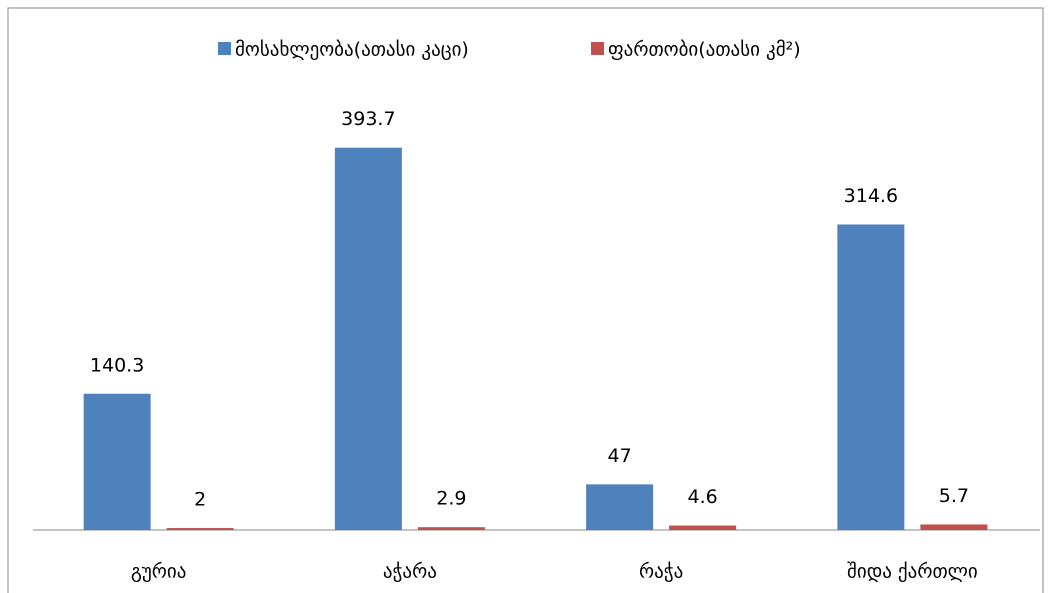 This screenshot has height=593, width=1051. What do you see at coordinates (703, 497) in the screenshot?
I see `value-label: 4.6` at bounding box center [703, 497].